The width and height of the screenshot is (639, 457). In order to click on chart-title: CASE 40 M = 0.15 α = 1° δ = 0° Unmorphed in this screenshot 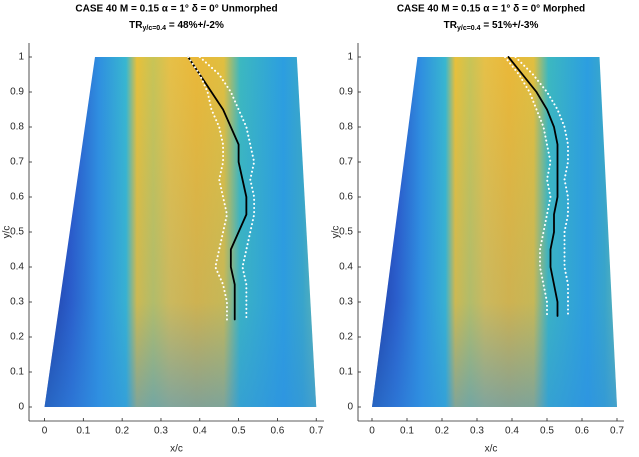, I will do `click(176, 9)`.